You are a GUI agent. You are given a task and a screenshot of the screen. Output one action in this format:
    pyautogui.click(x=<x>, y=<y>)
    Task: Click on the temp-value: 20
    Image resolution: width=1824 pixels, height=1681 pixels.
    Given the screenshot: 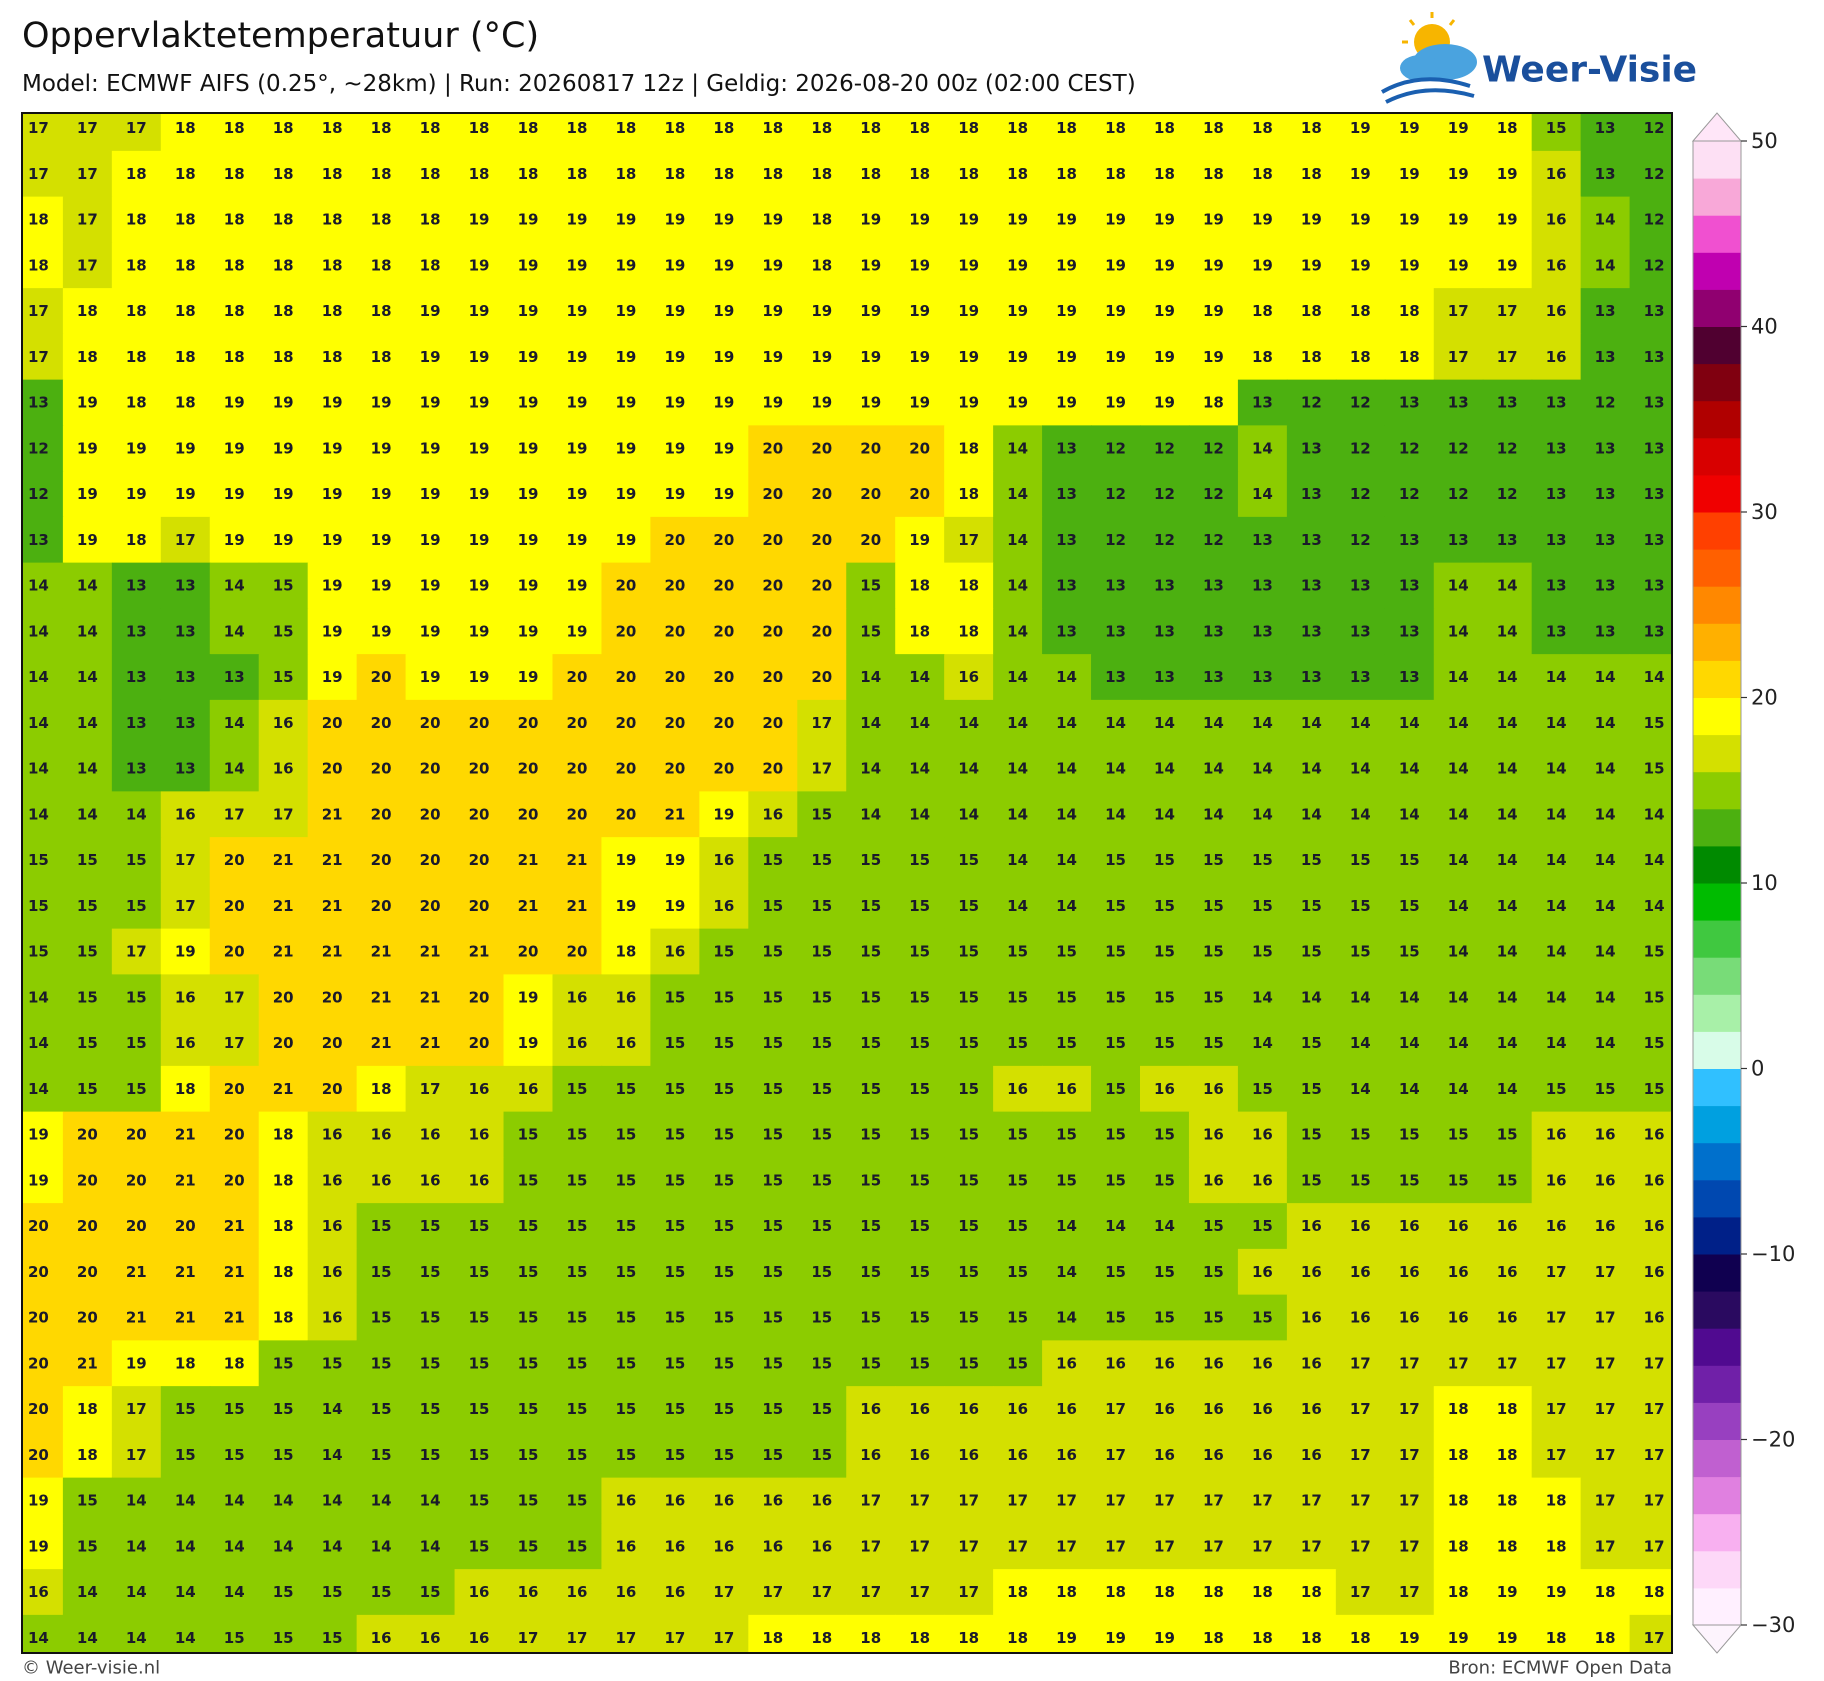 What is the action you would take?
    pyautogui.click(x=479, y=906)
    